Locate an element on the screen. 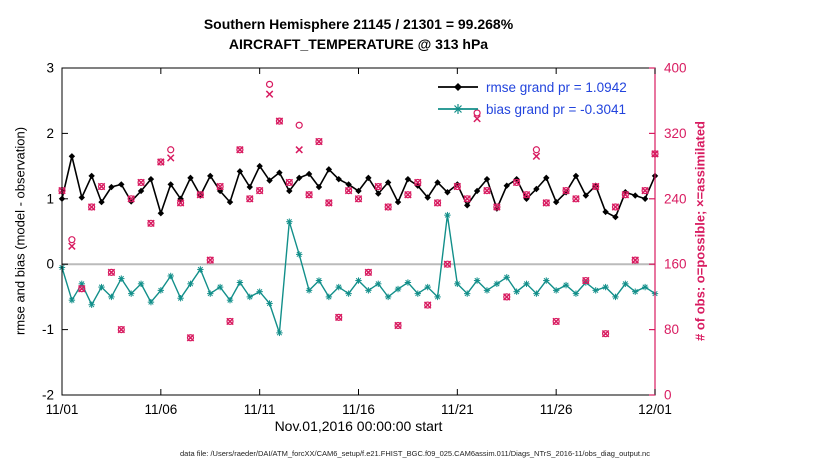  rmse-series is located at coordinates (358, 187).